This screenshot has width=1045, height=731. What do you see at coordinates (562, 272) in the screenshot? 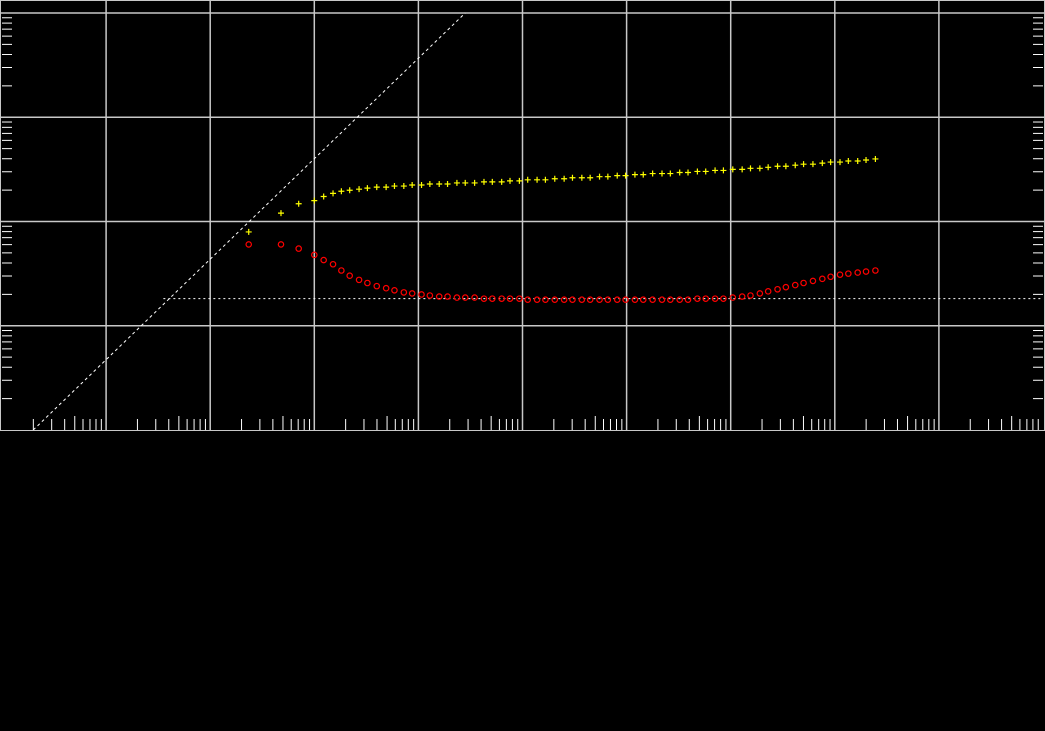
I see `series-circle-markers` at bounding box center [562, 272].